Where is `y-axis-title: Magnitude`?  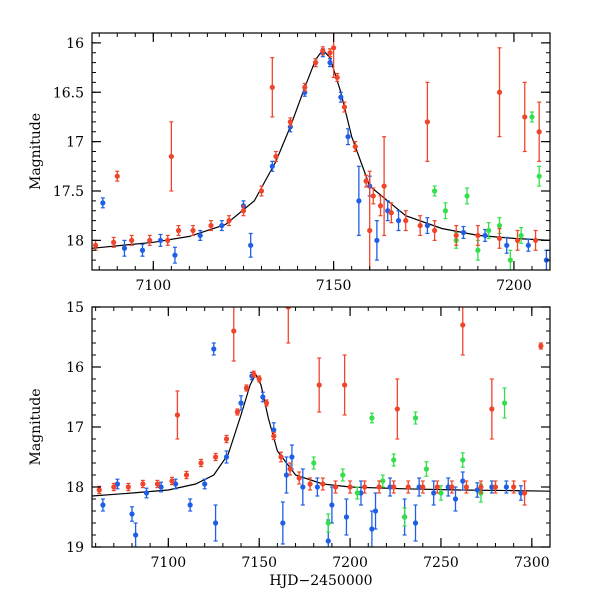 y-axis-title: Magnitude is located at coordinates (36, 151).